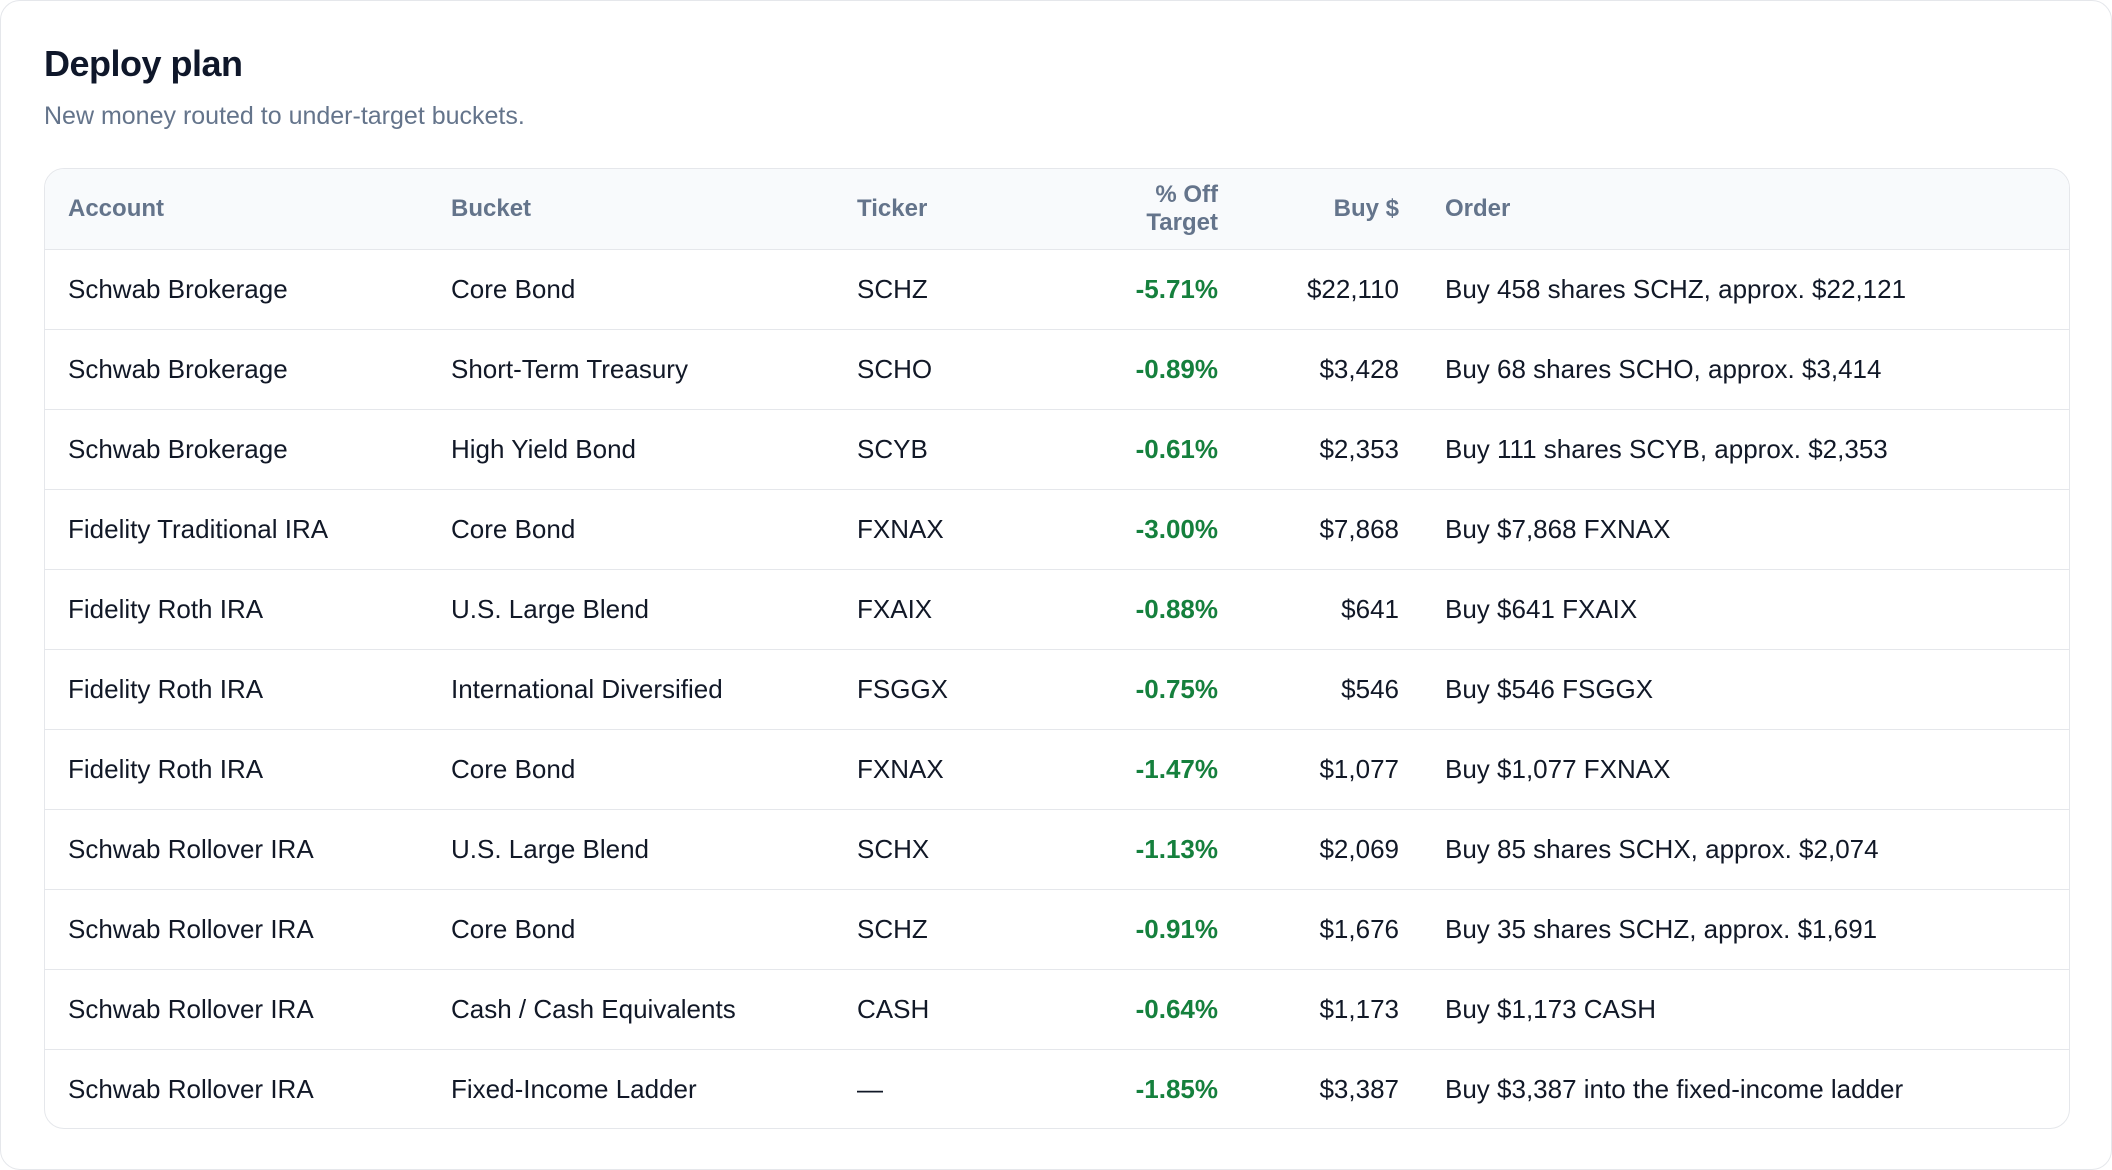 Image resolution: width=2112 pixels, height=1170 pixels. I want to click on table-cell: $3,387, so click(1359, 1089).